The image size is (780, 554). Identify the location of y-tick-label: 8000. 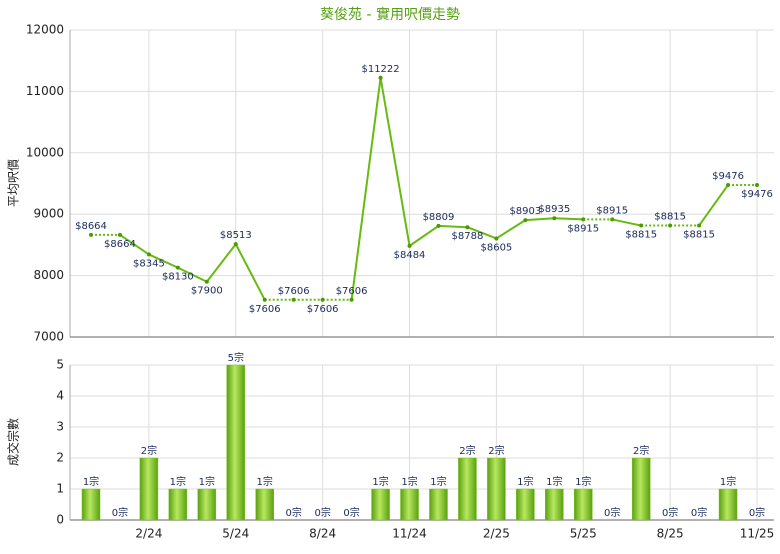
(48, 275).